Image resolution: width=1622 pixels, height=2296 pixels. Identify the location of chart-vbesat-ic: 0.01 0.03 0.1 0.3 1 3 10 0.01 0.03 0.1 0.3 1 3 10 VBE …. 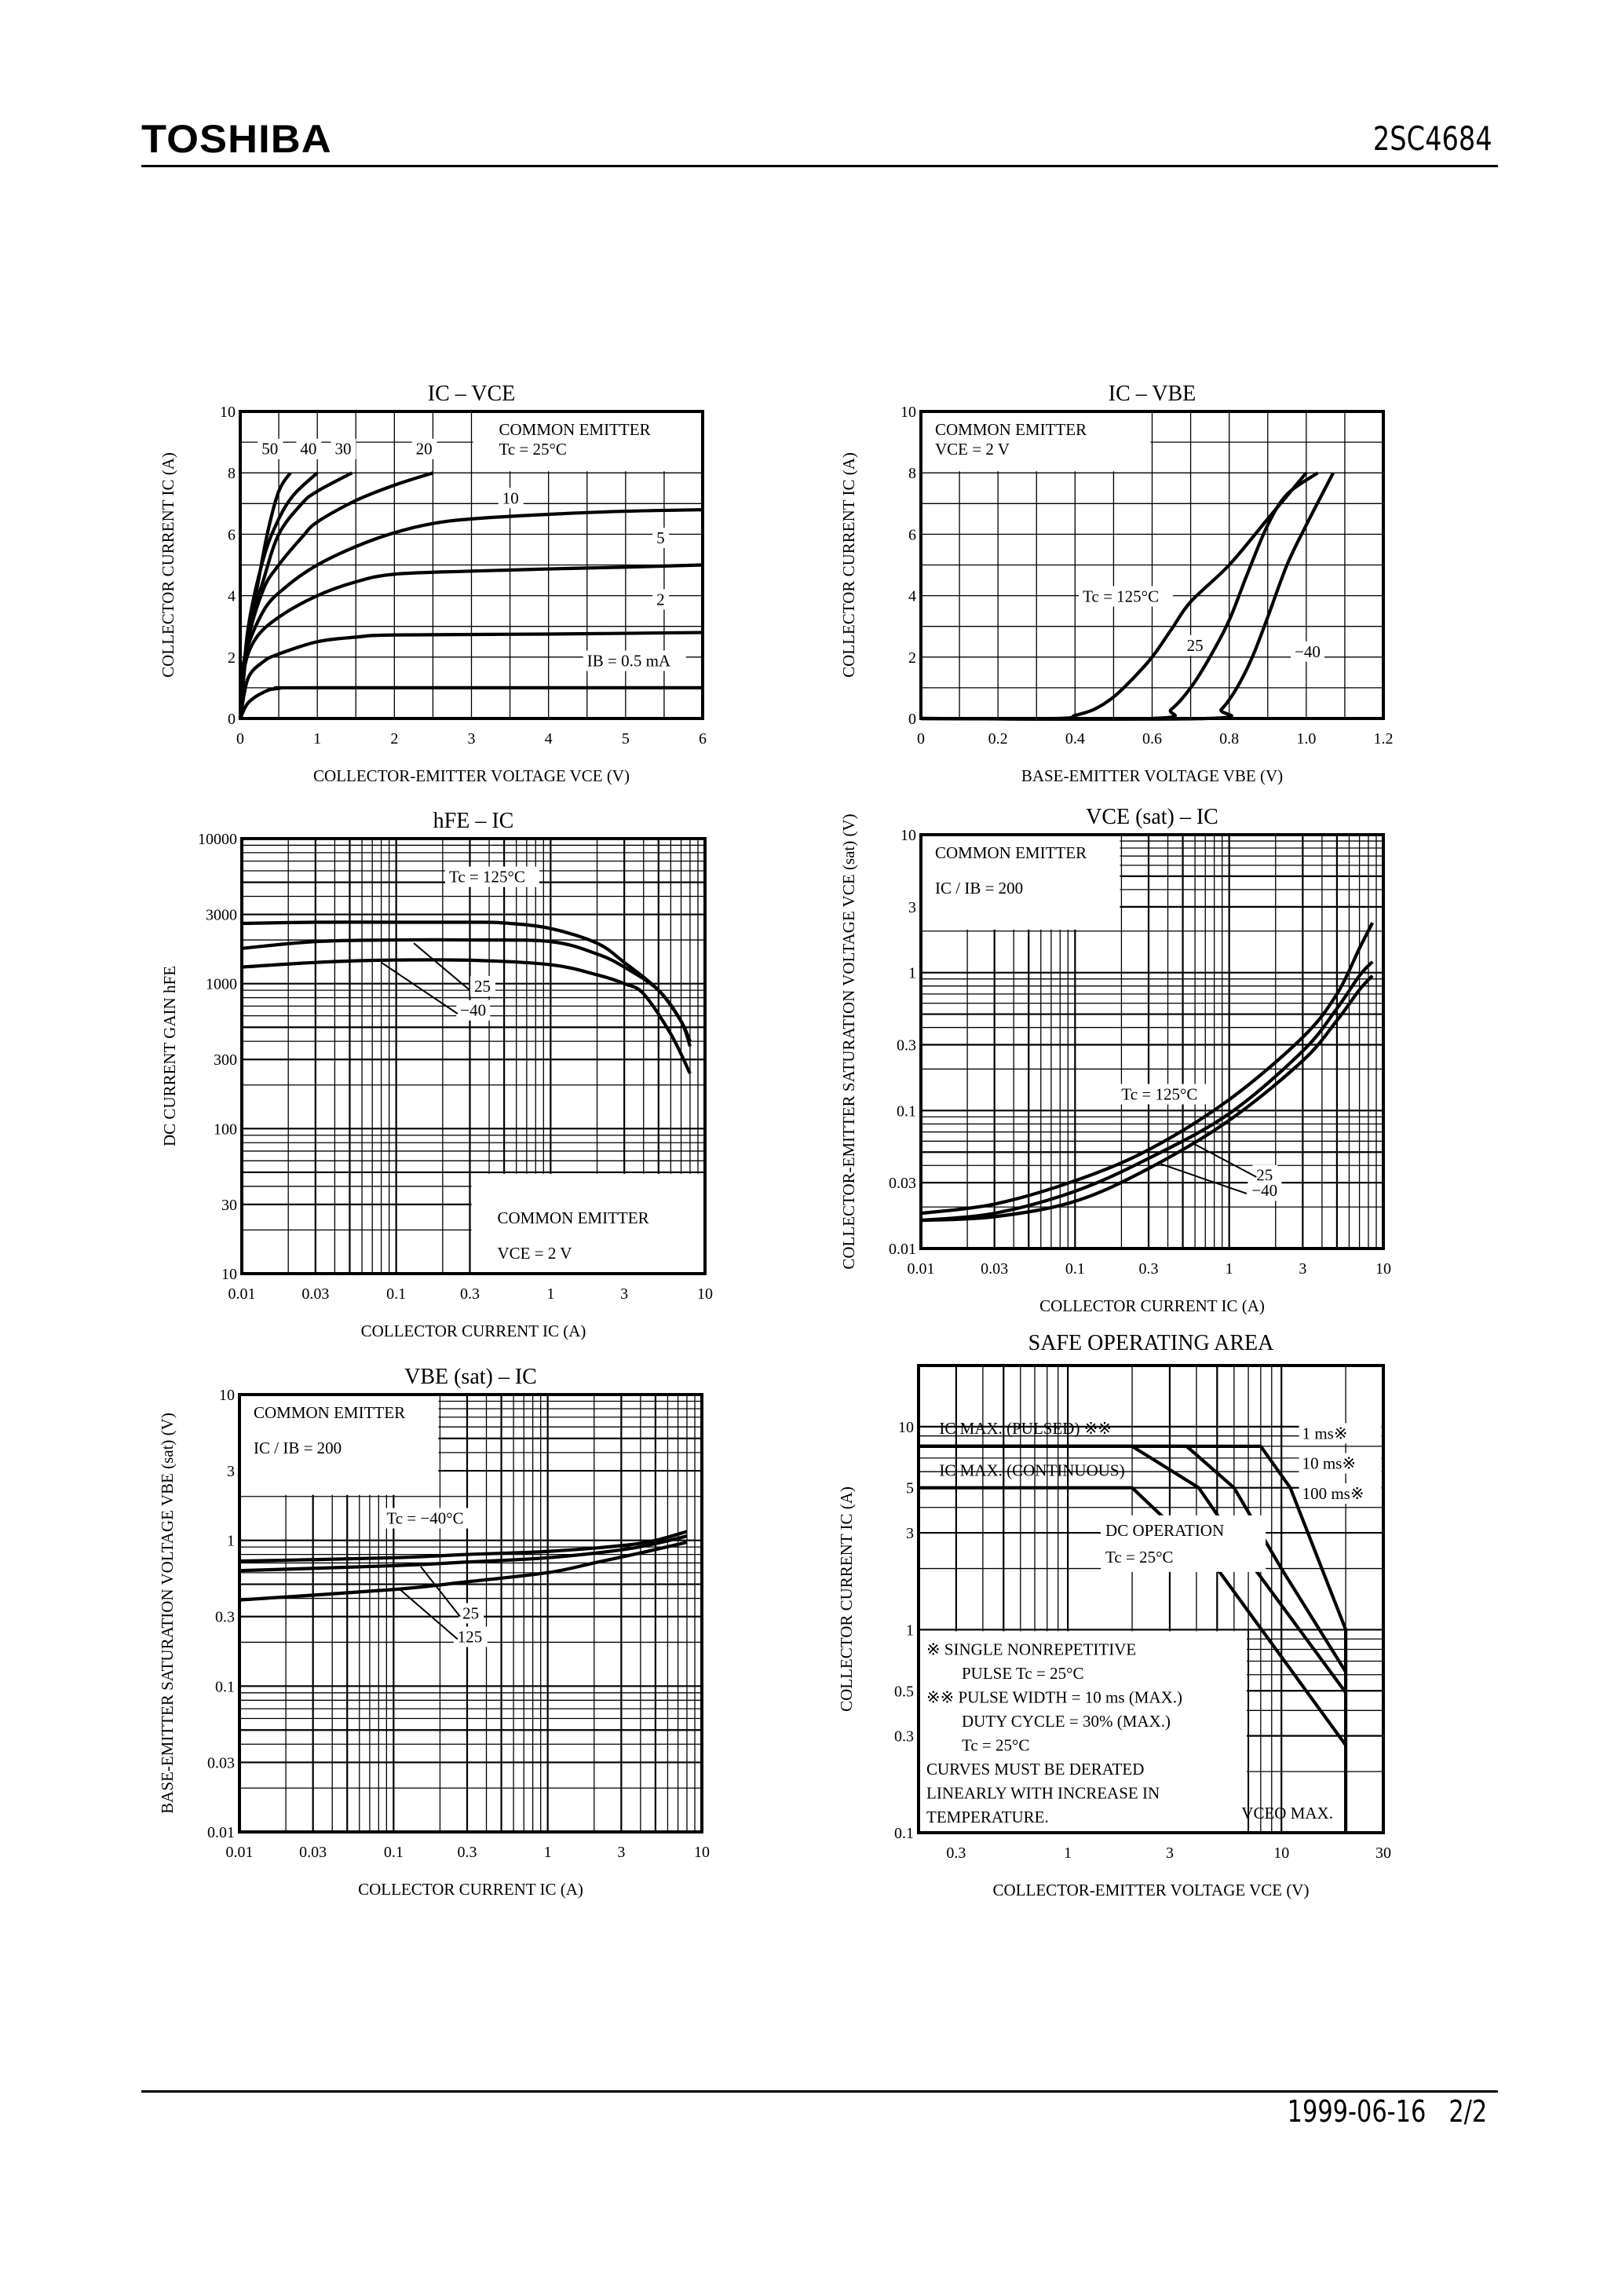
(434, 1632).